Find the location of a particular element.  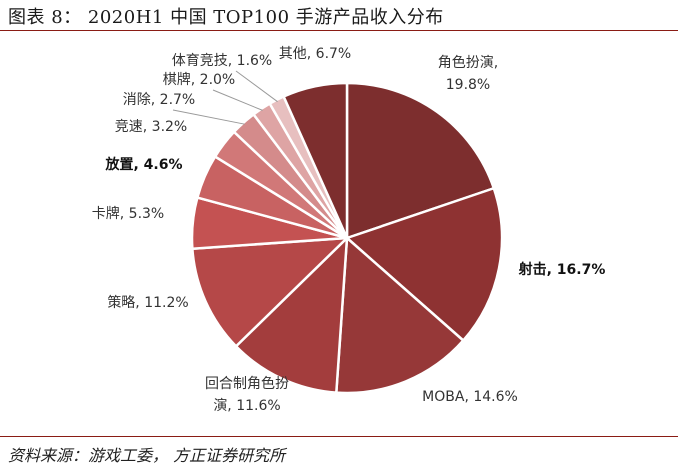

slice-label-7: 竞速, 3.2% is located at coordinates (151, 126).